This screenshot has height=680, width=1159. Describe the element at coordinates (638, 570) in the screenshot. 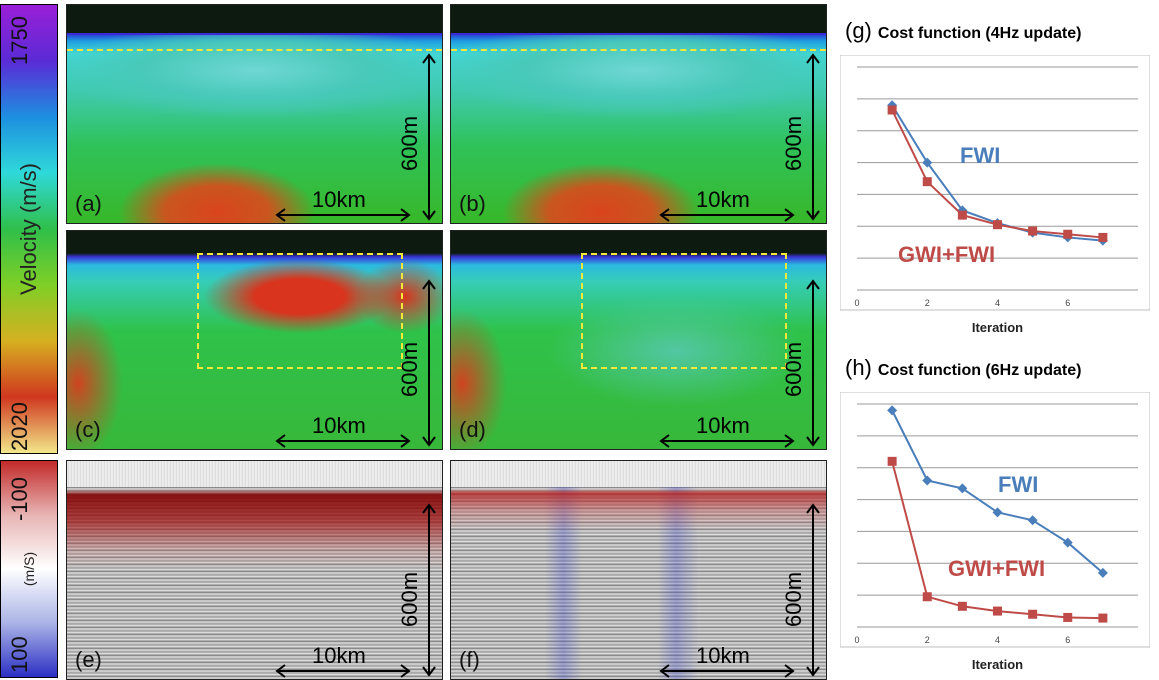

I see `panel-f: (f) 10km 600m` at that location.